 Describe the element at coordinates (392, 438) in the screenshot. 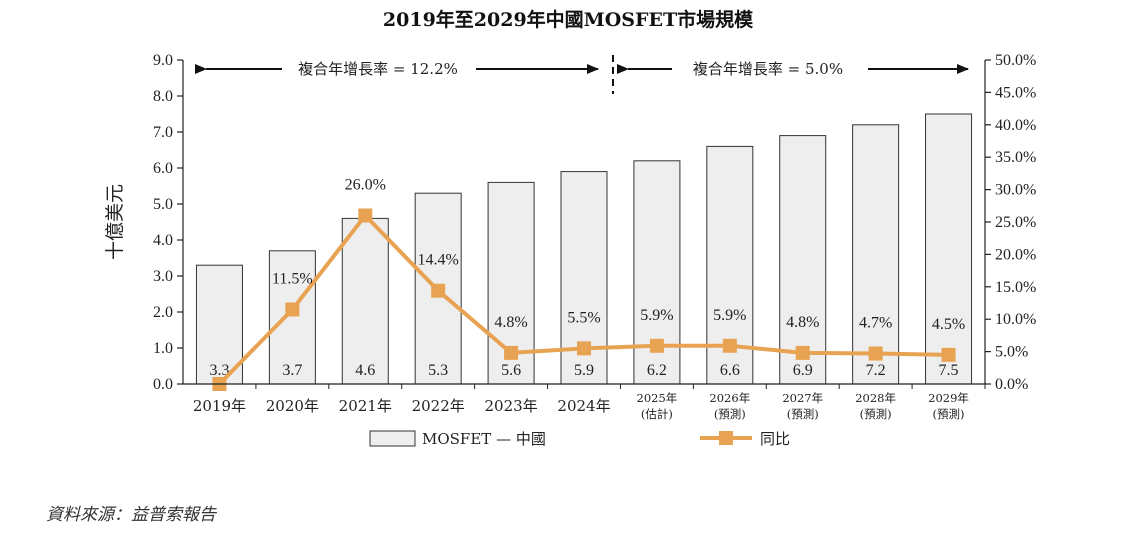

I see `legend-bar-swatch` at that location.